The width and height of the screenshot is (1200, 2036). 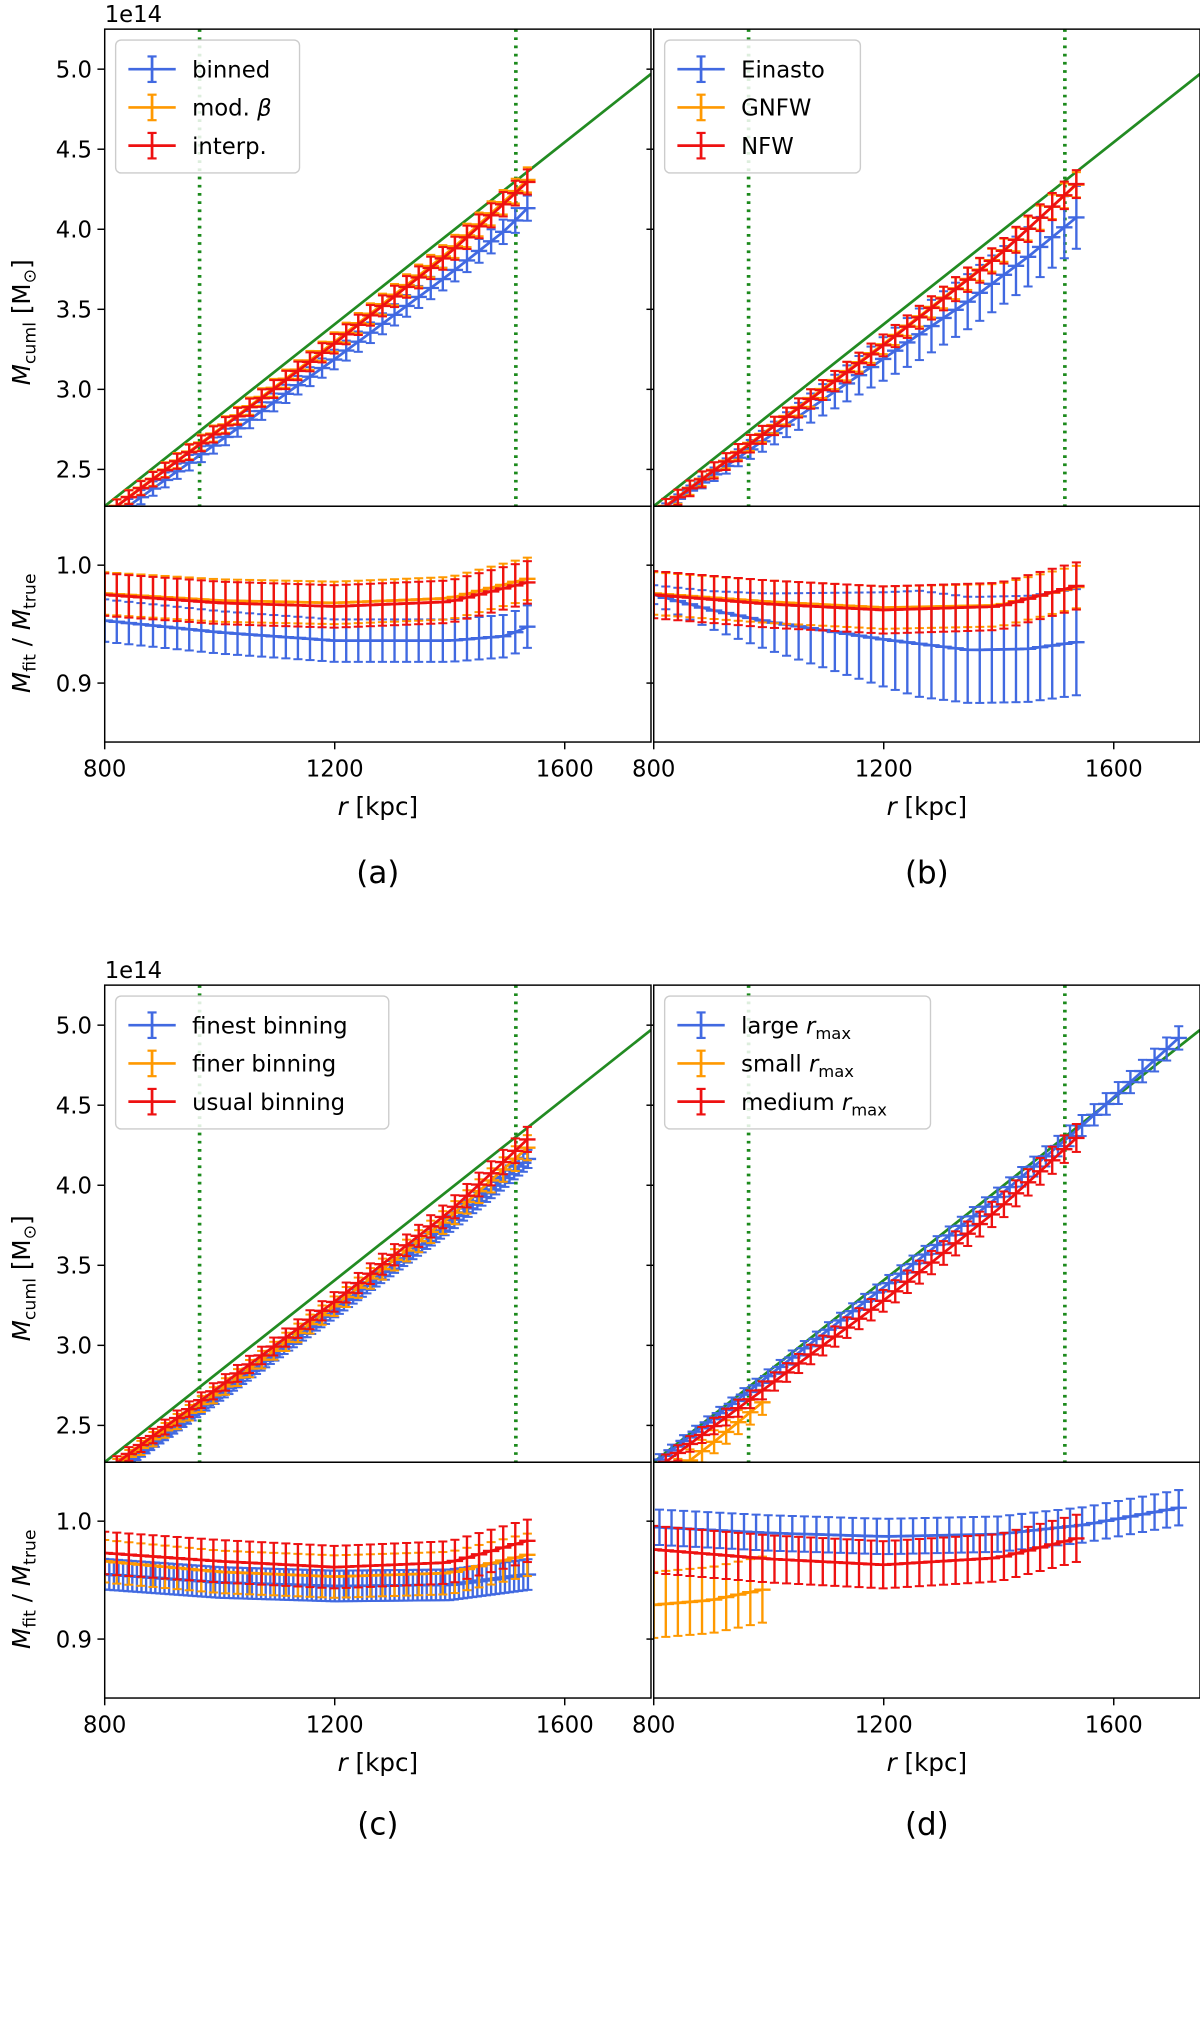 I want to click on legend-entry-interp: interp., so click(x=197, y=145).